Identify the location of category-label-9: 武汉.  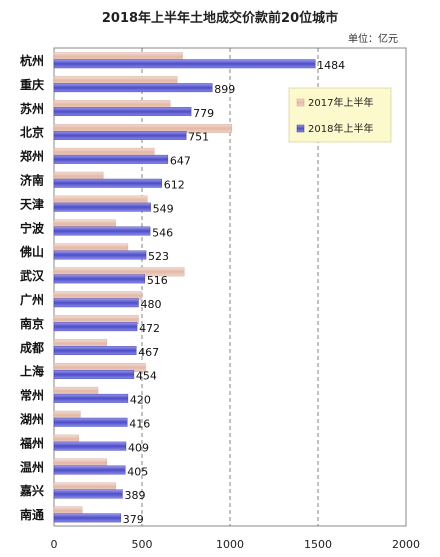
(32, 275).